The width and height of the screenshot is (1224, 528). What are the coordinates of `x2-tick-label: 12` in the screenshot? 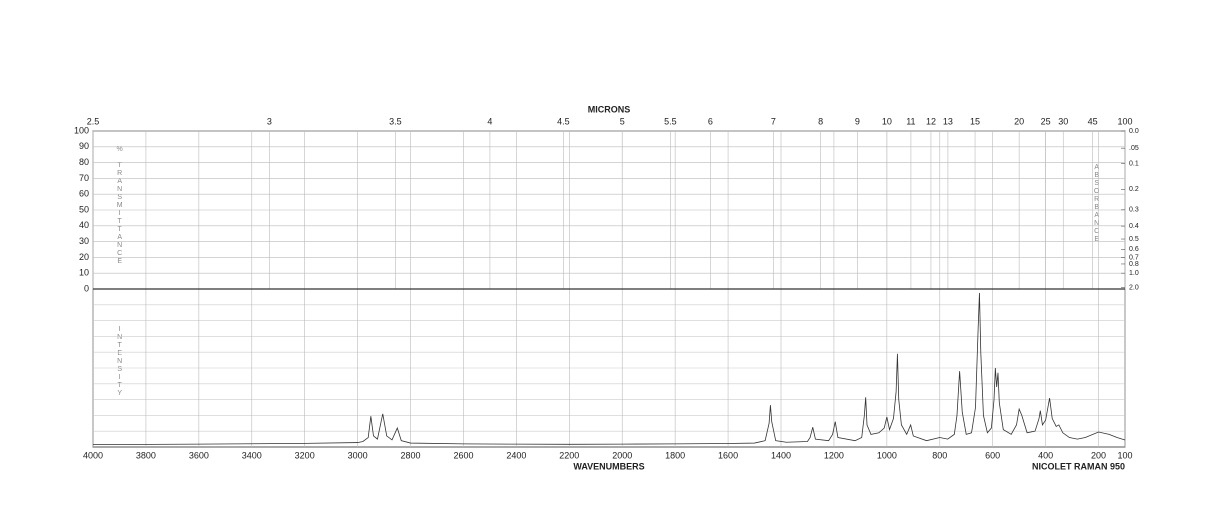 It's located at (931, 121).